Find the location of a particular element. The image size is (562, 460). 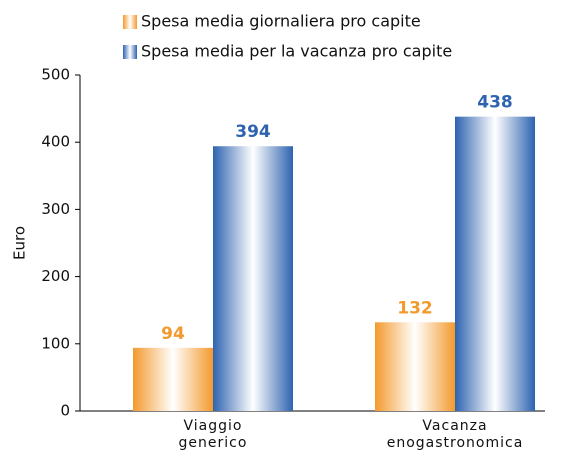

legend-label: Spesa media per la vacanza pro capite is located at coordinates (296, 51).